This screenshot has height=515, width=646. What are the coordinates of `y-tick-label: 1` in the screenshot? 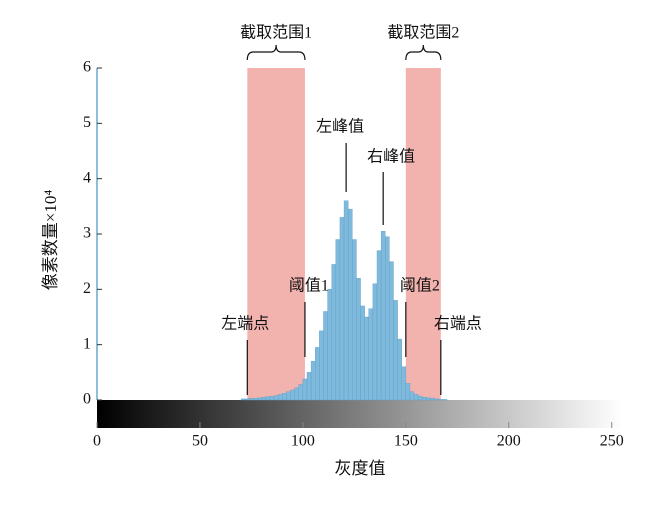 It's located at (87, 343).